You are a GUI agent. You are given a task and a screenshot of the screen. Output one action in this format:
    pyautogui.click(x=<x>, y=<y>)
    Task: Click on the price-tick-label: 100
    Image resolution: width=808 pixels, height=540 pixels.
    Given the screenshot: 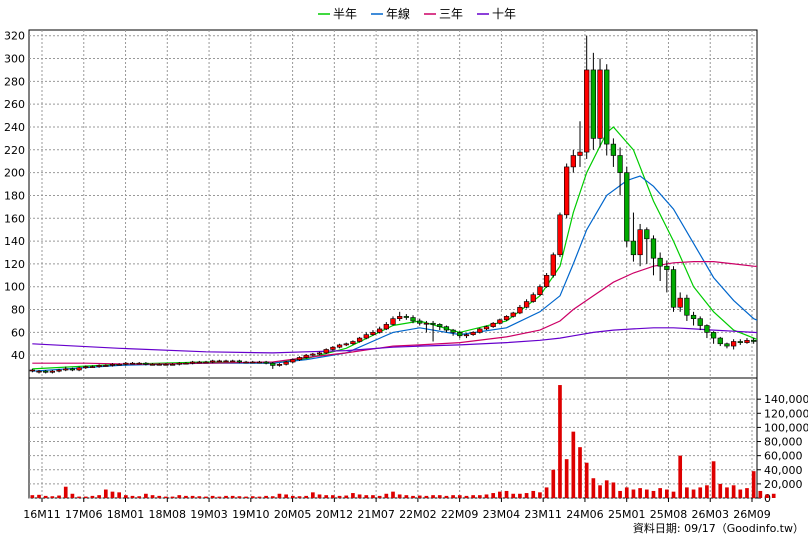 What is the action you would take?
    pyautogui.click(x=14, y=287)
    